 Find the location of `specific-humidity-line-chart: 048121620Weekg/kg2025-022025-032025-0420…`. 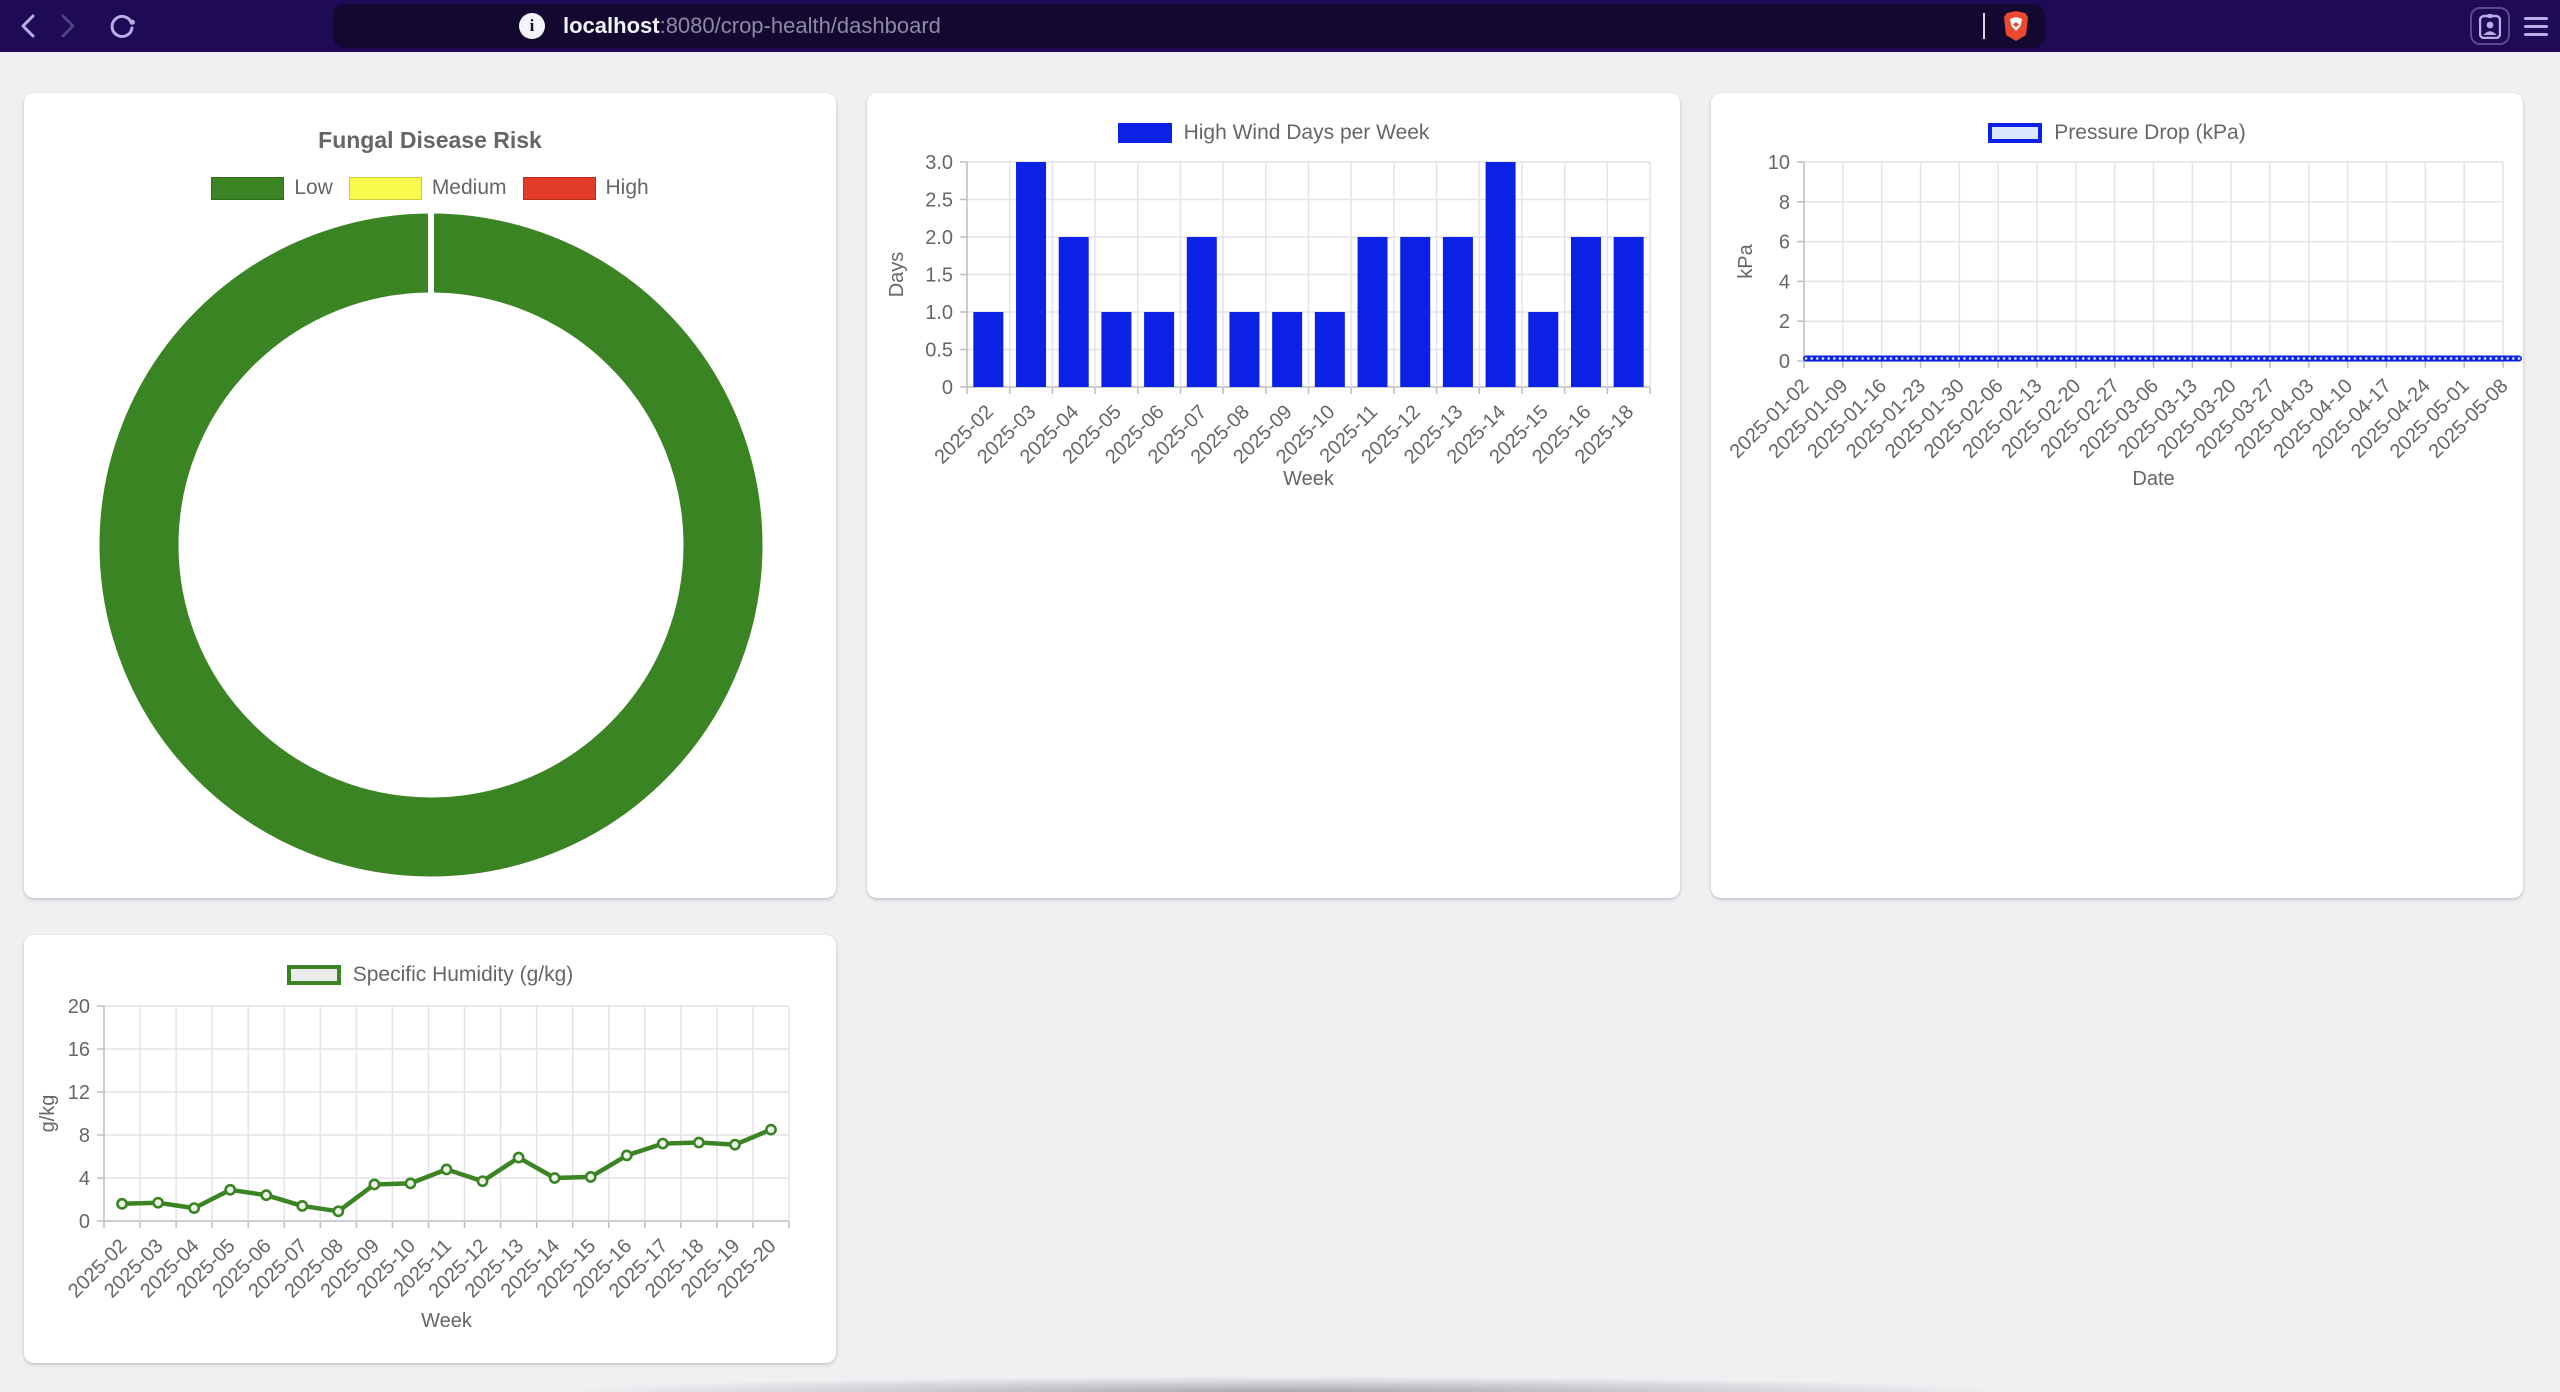

specific-humidity-line-chart: 048121620Weekg/kg2025-022025-032025-0420… is located at coordinates (413, 1164).